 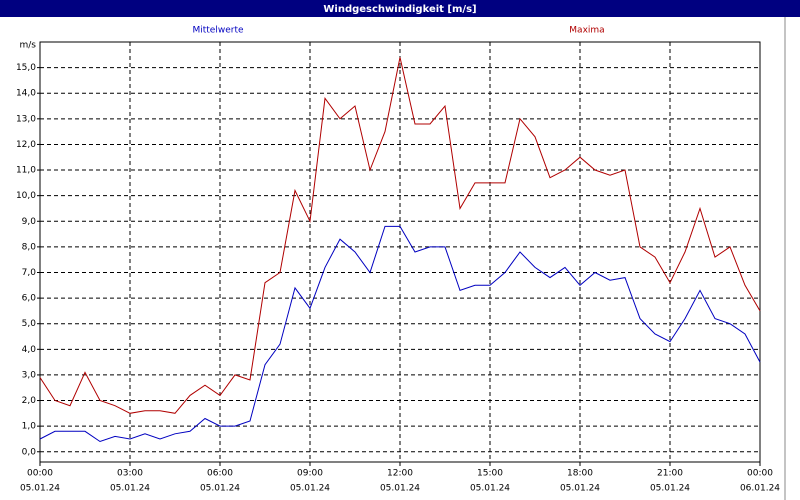 I want to click on x-tick-label: 03:00, so click(x=130, y=474).